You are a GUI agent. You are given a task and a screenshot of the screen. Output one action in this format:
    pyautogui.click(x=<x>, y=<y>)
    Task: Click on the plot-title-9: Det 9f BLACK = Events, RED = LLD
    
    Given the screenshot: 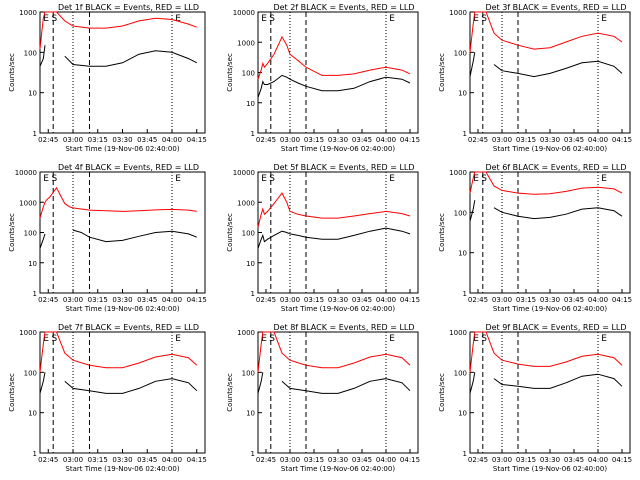 What is the action you would take?
    pyautogui.click(x=555, y=327)
    